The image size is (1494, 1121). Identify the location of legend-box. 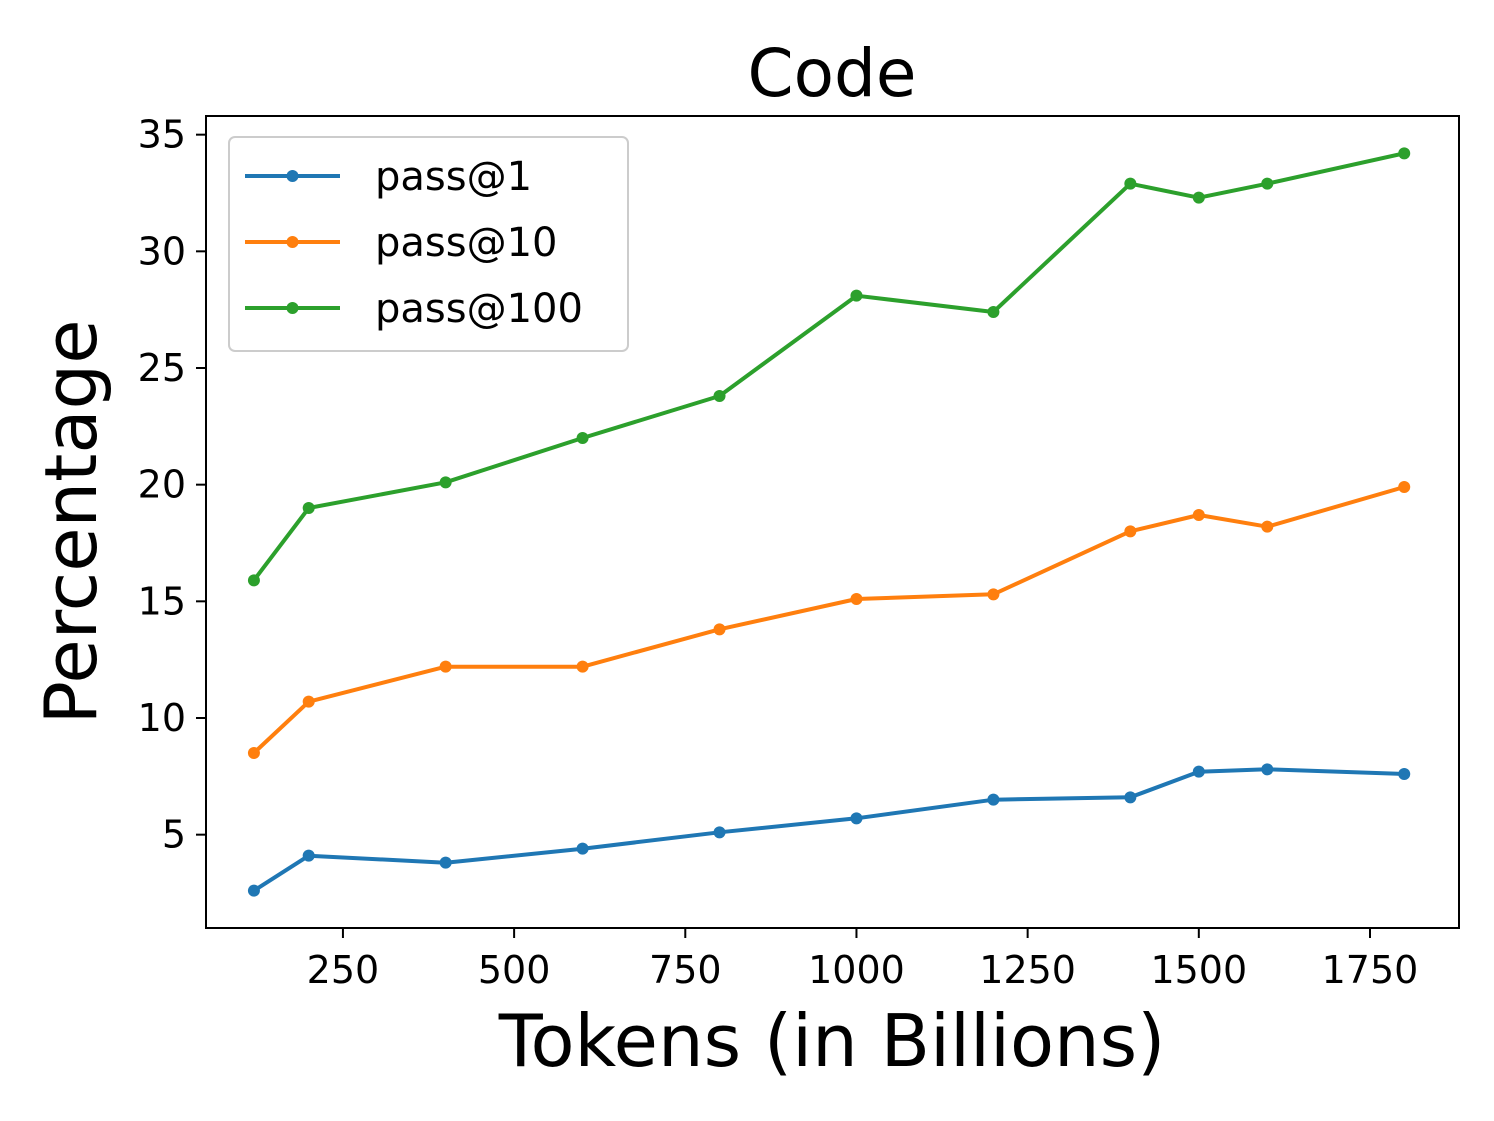
(428, 244).